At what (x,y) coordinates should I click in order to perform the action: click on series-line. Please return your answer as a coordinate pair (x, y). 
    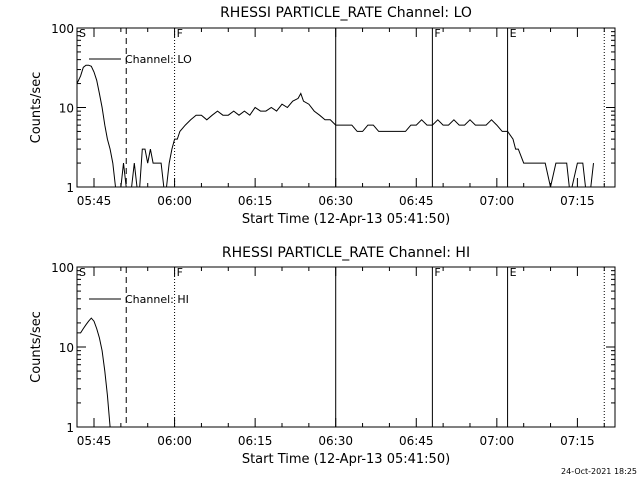
    Looking at the image, I should click on (94, 372).